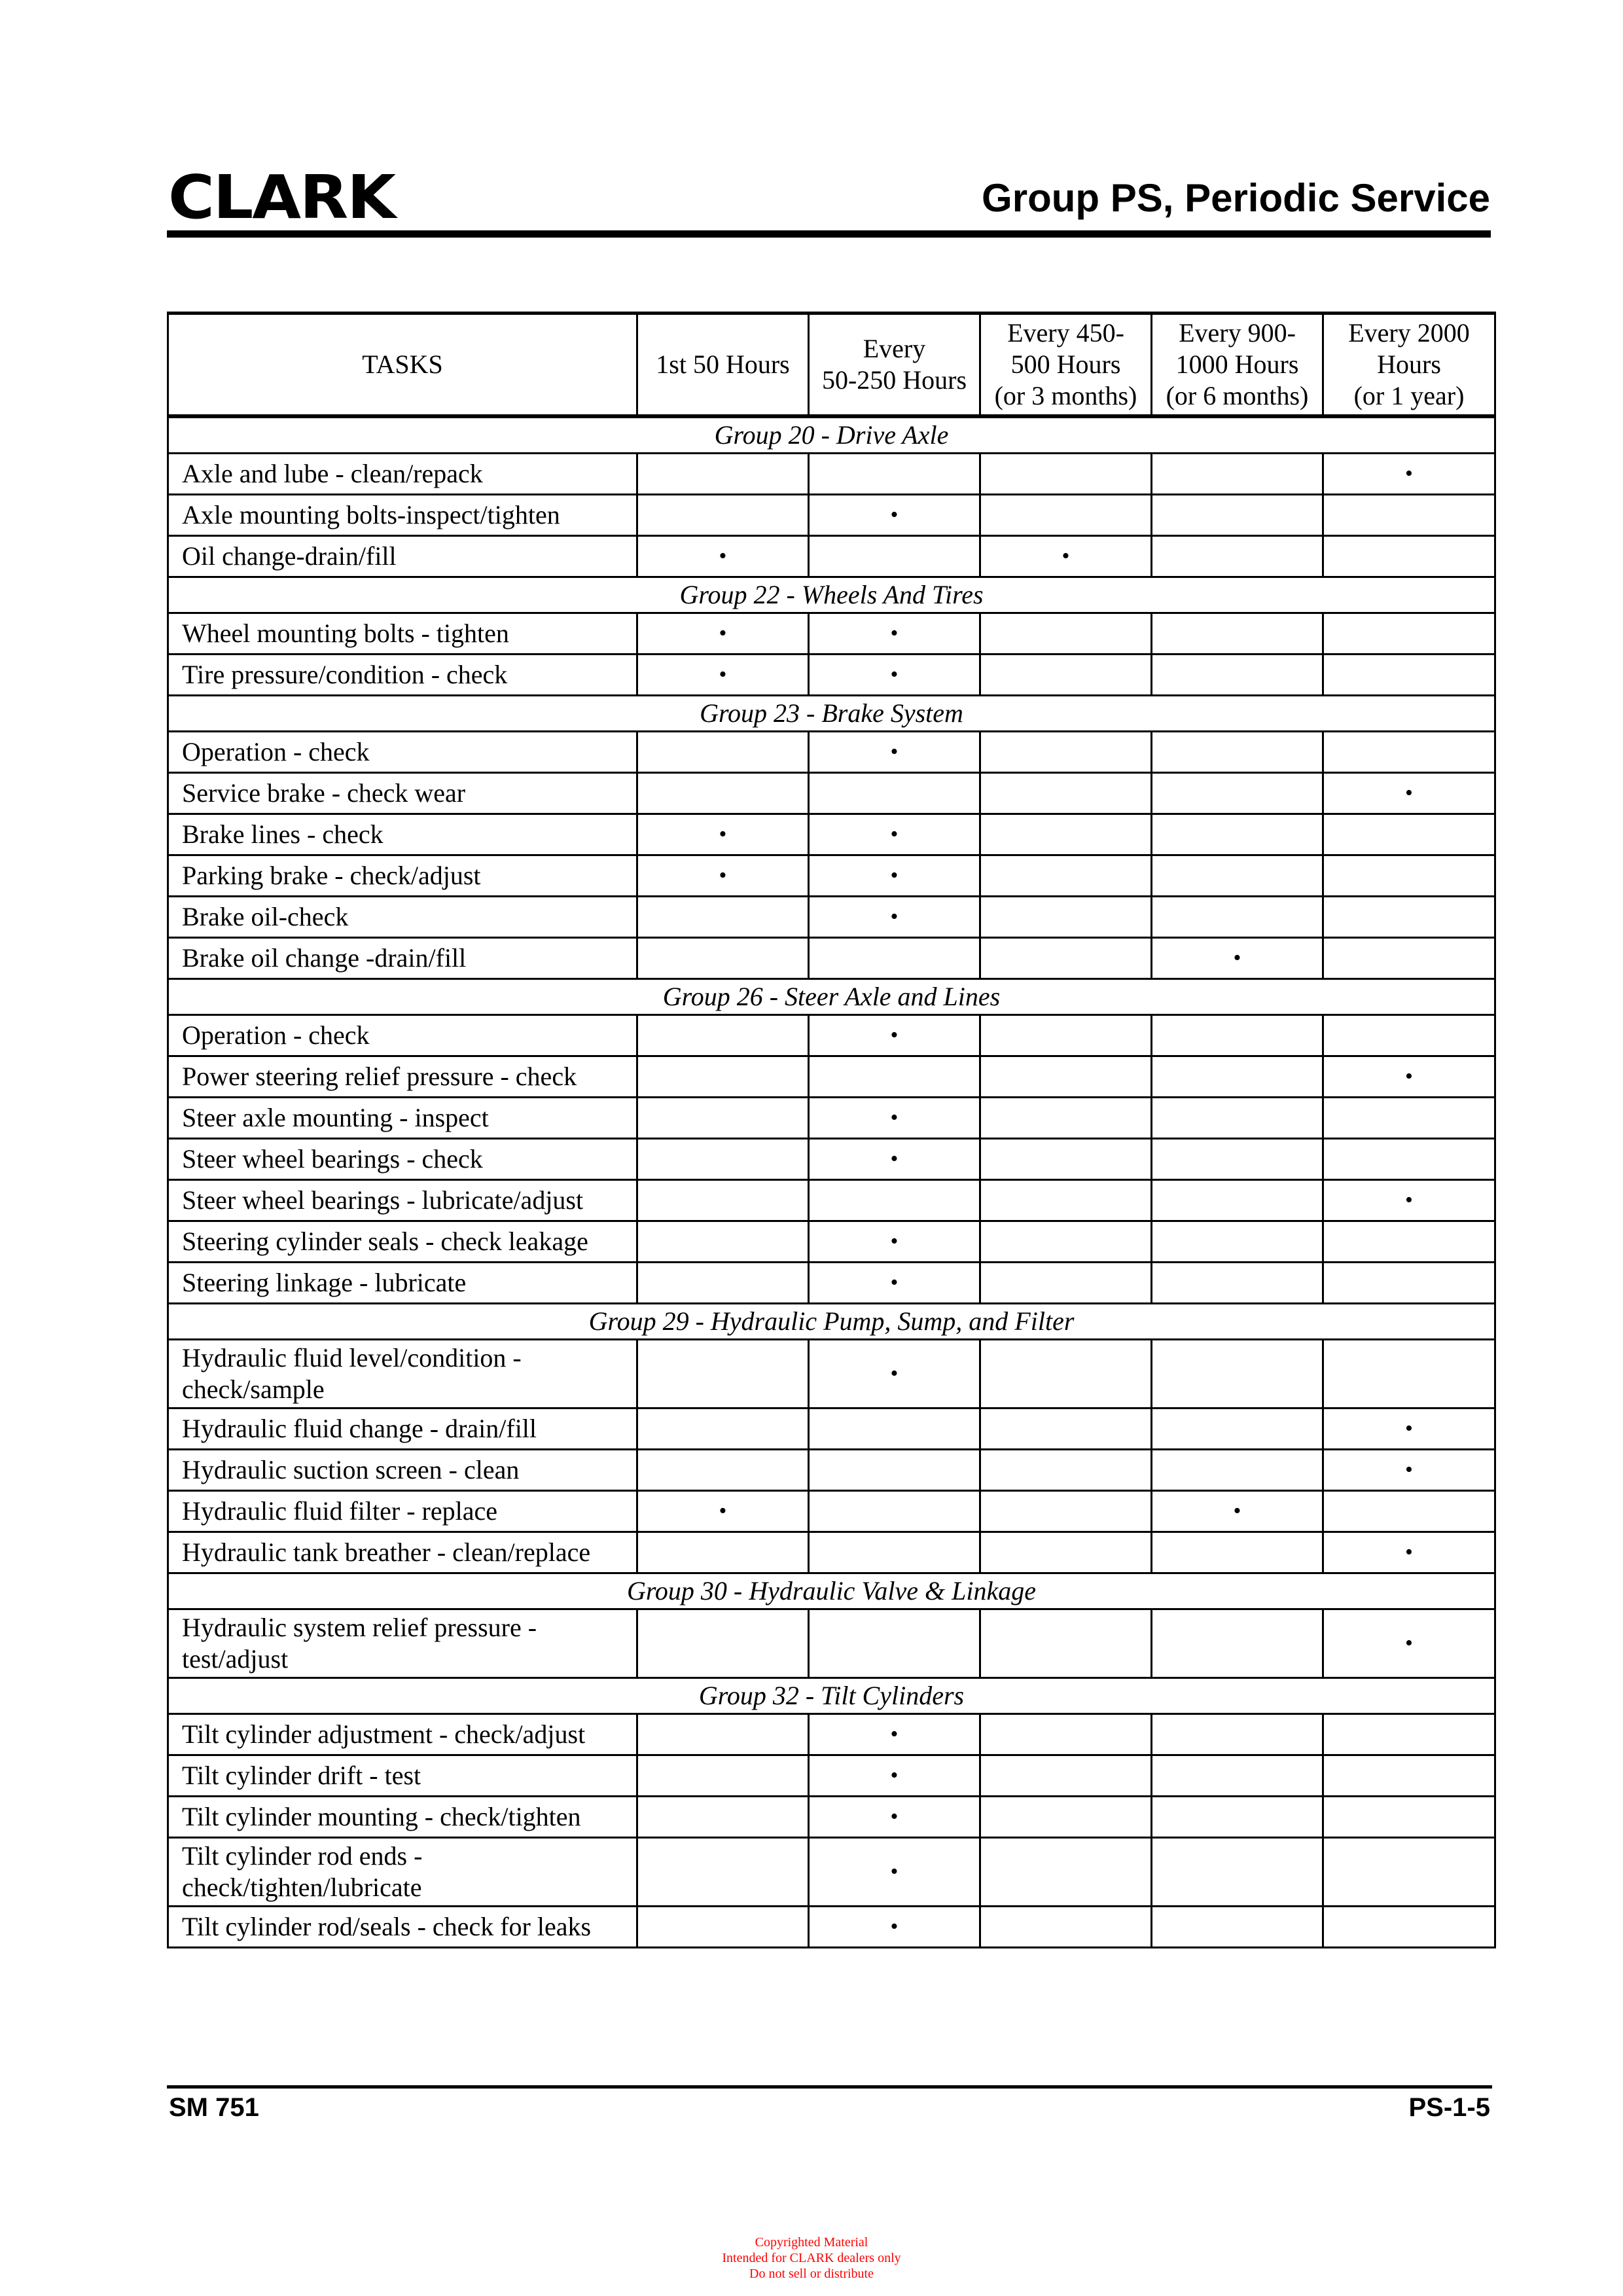 The width and height of the screenshot is (1623, 2296). Describe the element at coordinates (402, 515) in the screenshot. I see `task-name: Axle mounting bolts-inspect/tighten` at that location.